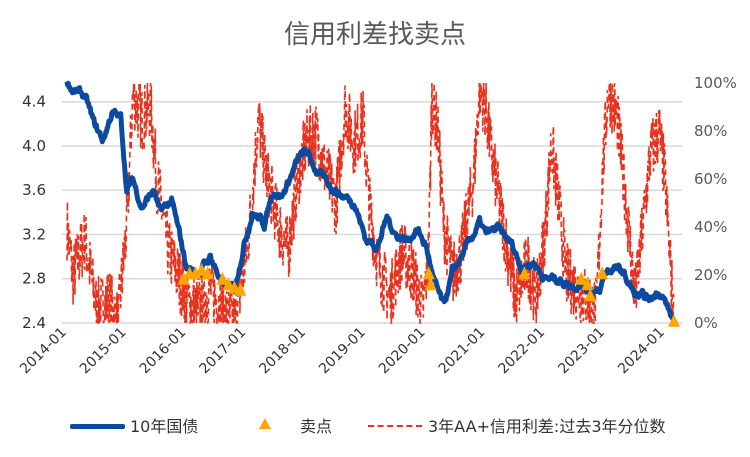 The height and width of the screenshot is (457, 750). What do you see at coordinates (316, 426) in the screenshot?
I see `legend-label-sell: 卖点` at bounding box center [316, 426].